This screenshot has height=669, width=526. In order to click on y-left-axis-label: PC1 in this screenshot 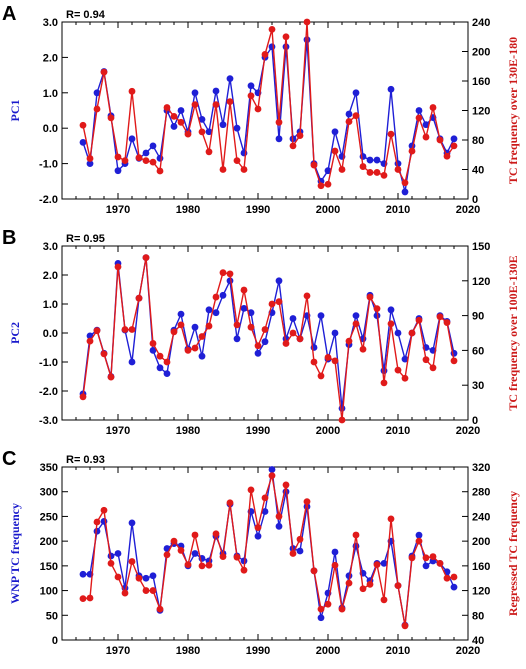, I will do `click(15, 111)`.